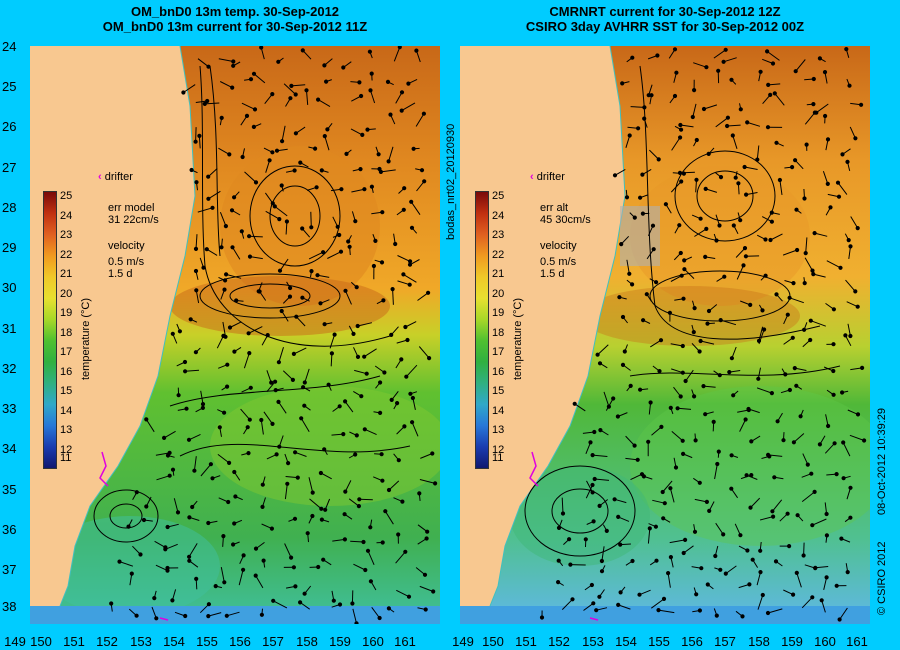  What do you see at coordinates (307, 641) in the screenshot?
I see `lon-label: 158` at bounding box center [307, 641].